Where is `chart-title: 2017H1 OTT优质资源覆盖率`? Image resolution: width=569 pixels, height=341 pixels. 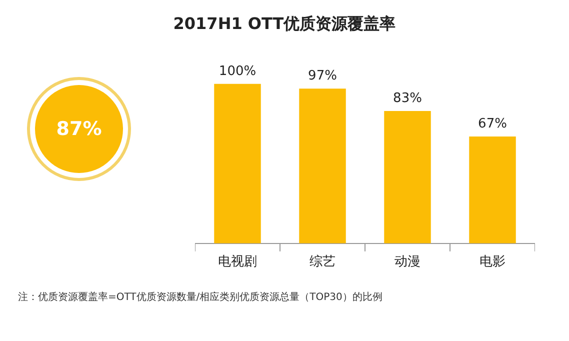 chart-title: 2017H1 OTT优质资源覆盖率 is located at coordinates (284, 24).